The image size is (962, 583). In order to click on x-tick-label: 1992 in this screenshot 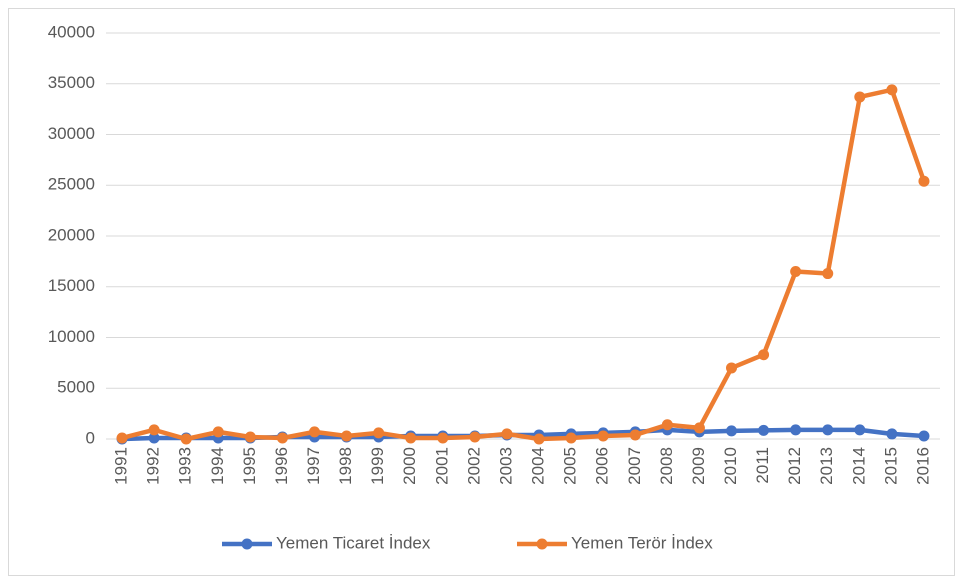, I will do `click(153, 466)`.